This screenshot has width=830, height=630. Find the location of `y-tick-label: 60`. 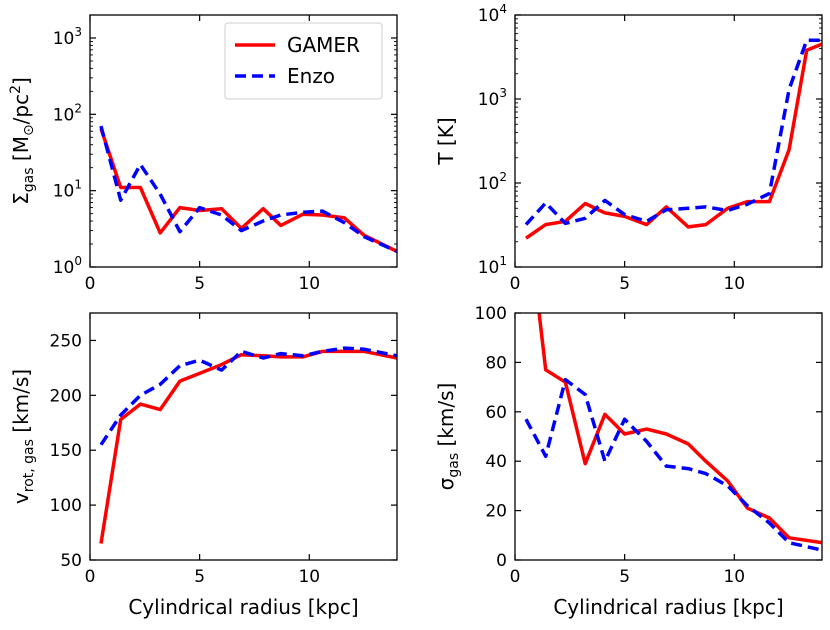

y-tick-label: 60 is located at coordinates (496, 413).